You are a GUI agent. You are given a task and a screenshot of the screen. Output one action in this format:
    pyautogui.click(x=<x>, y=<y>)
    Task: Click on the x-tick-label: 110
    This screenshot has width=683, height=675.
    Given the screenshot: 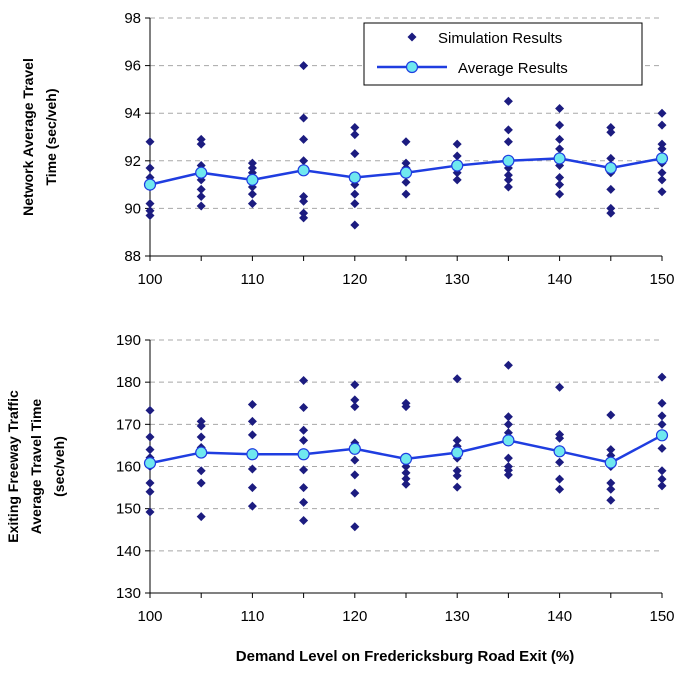 What is the action you would take?
    pyautogui.click(x=252, y=616)
    